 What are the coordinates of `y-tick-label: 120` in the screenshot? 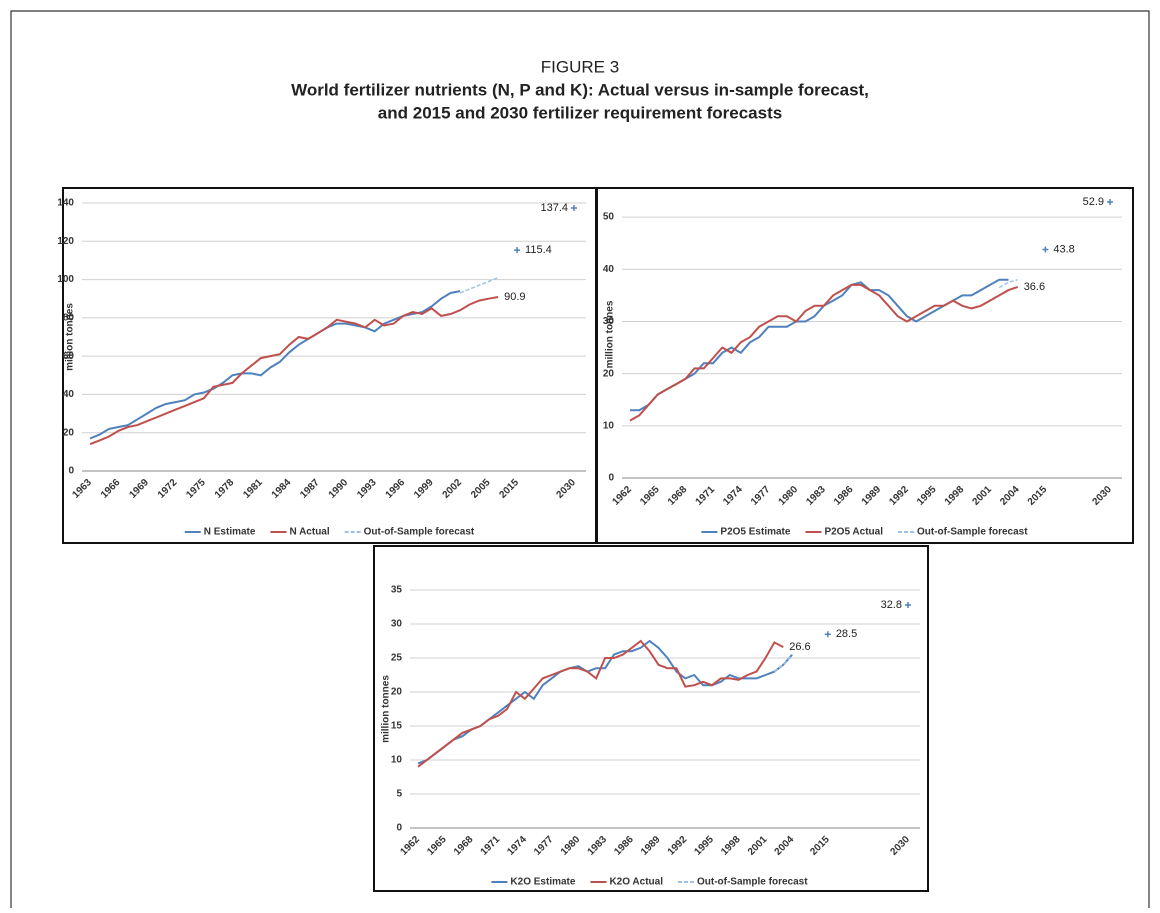 It's located at (65, 241).